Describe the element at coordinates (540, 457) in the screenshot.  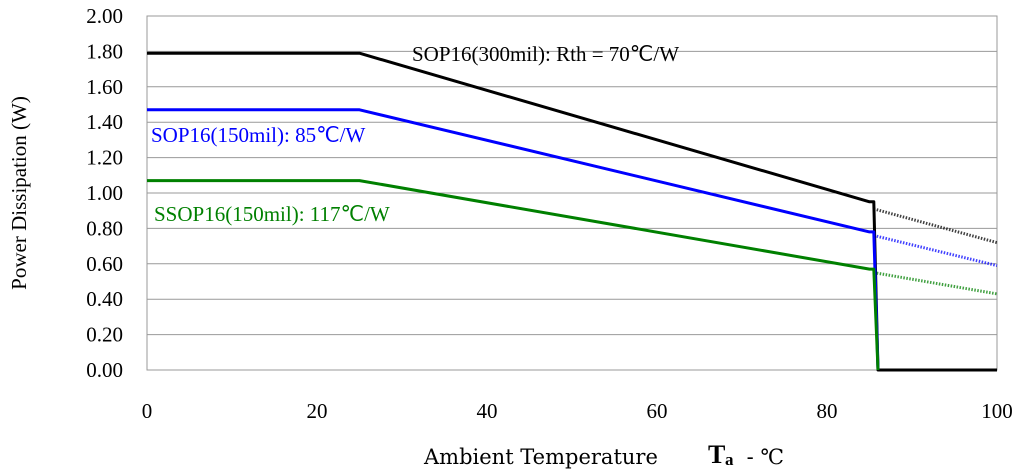
I see `x-axis-label-main: Ambient Temperature` at that location.